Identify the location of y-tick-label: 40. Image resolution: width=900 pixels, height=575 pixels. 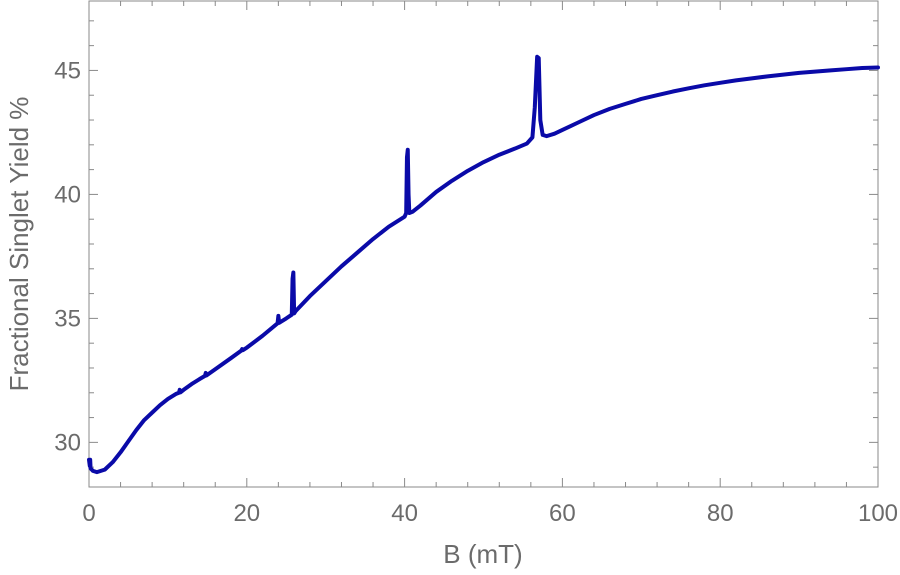
(67, 194).